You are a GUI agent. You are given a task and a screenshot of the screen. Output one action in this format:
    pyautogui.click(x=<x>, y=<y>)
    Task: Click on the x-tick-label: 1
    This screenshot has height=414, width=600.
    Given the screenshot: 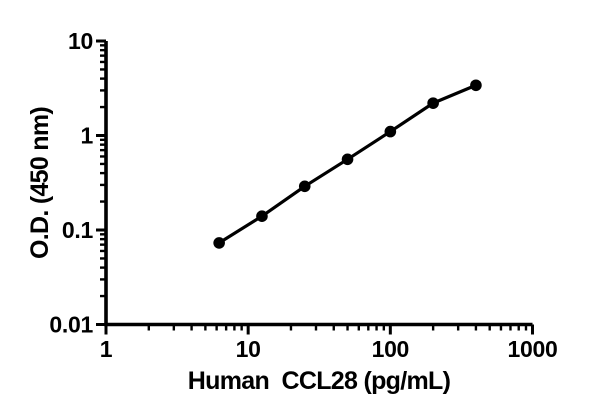 What is the action you would take?
    pyautogui.click(x=106, y=349)
    